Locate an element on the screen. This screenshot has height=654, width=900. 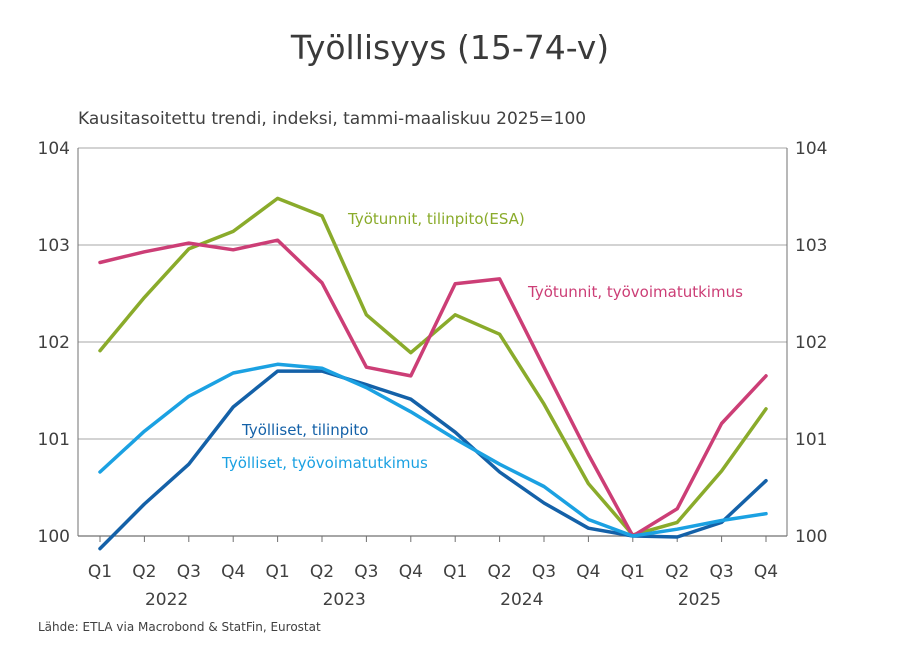
y-tick-label-left: 103 is located at coordinates (54, 246).